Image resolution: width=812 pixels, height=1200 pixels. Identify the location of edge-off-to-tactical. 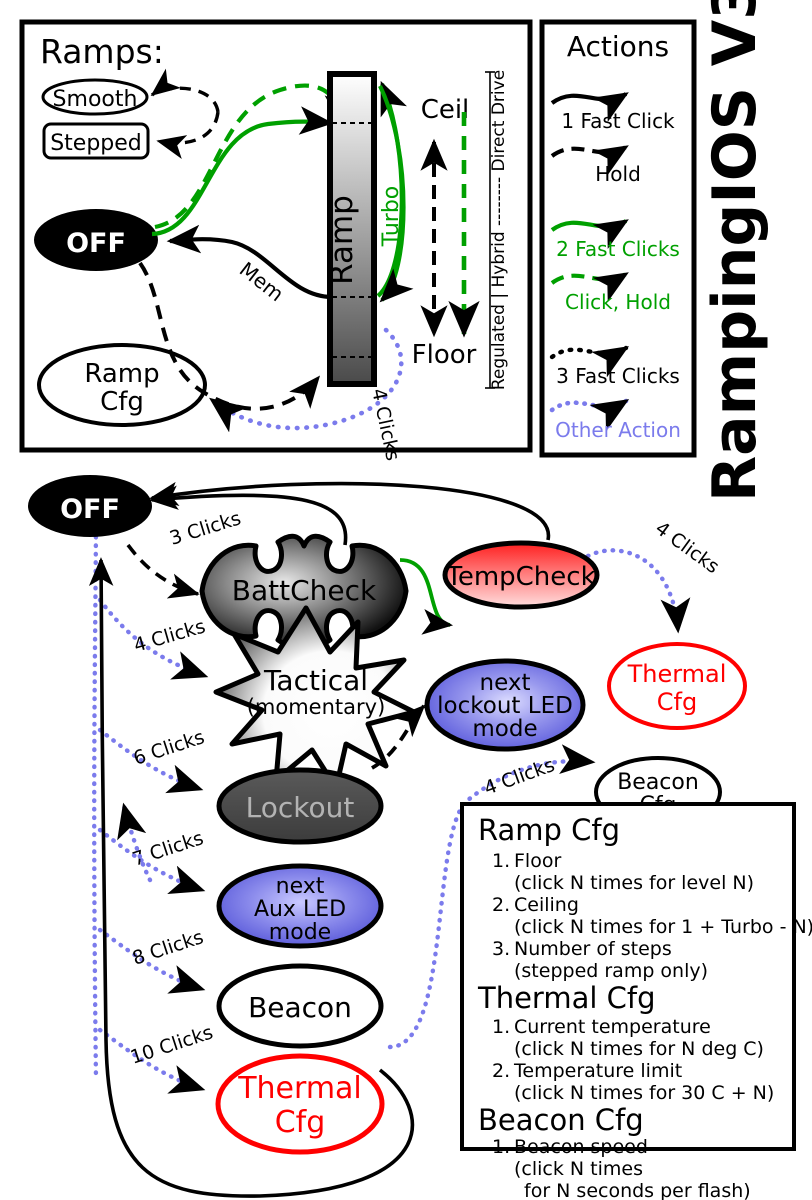
(153, 638).